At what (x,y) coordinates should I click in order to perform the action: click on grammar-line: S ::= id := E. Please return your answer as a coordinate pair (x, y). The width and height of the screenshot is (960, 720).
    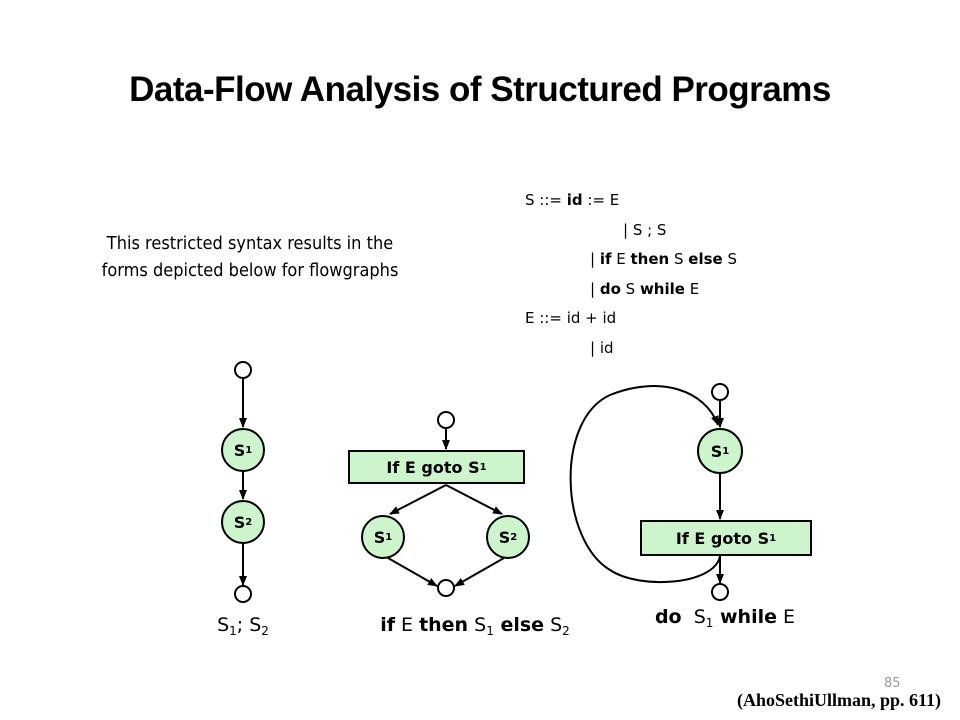
    Looking at the image, I should click on (572, 200).